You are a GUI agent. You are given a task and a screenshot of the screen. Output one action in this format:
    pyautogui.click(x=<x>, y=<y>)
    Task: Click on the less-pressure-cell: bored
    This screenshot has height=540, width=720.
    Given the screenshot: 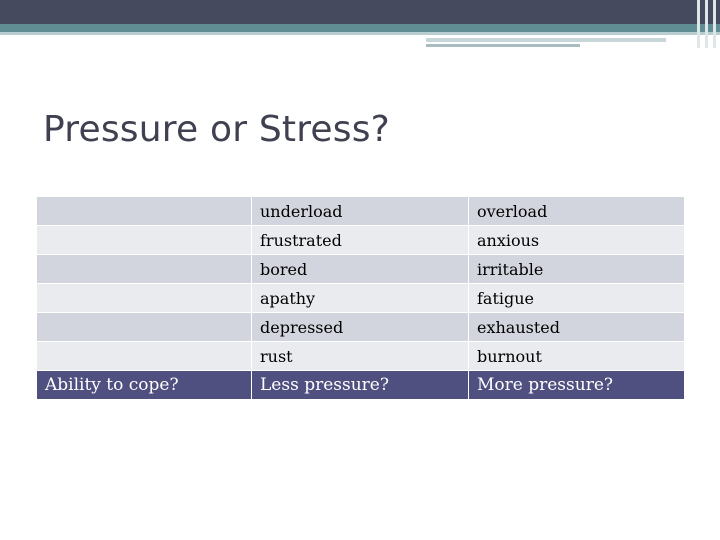 What is the action you would take?
    pyautogui.click(x=360, y=269)
    